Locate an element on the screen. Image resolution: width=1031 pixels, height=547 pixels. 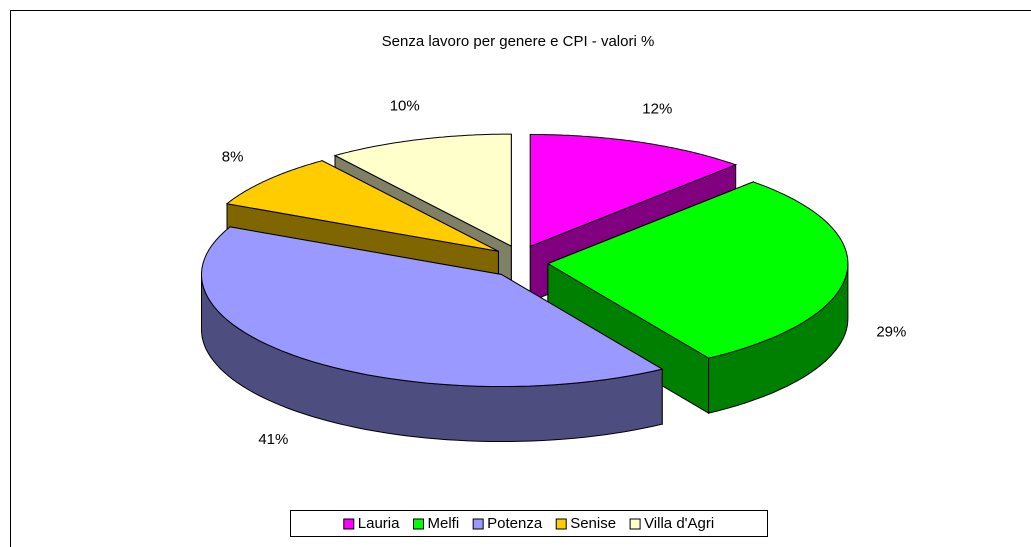
legend: Lauria Melfi Potenza Senise Villa d'Agri is located at coordinates (528, 523).